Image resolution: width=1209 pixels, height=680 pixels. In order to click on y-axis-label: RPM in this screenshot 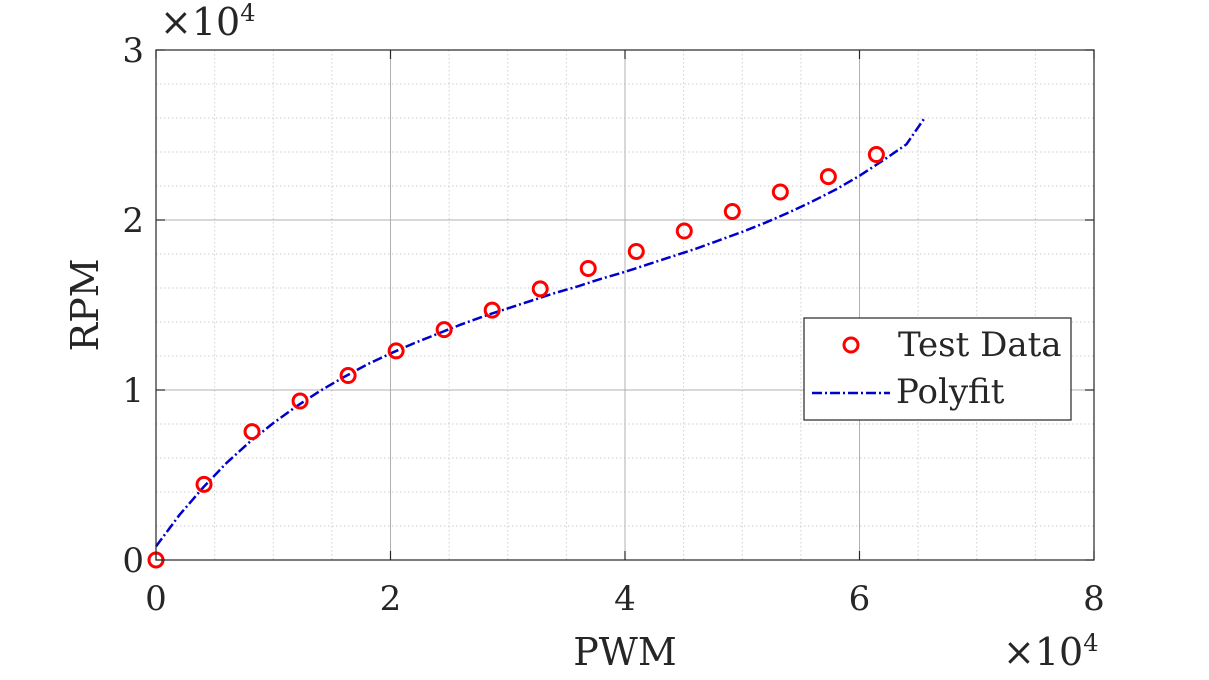, I will do `click(85, 304)`.